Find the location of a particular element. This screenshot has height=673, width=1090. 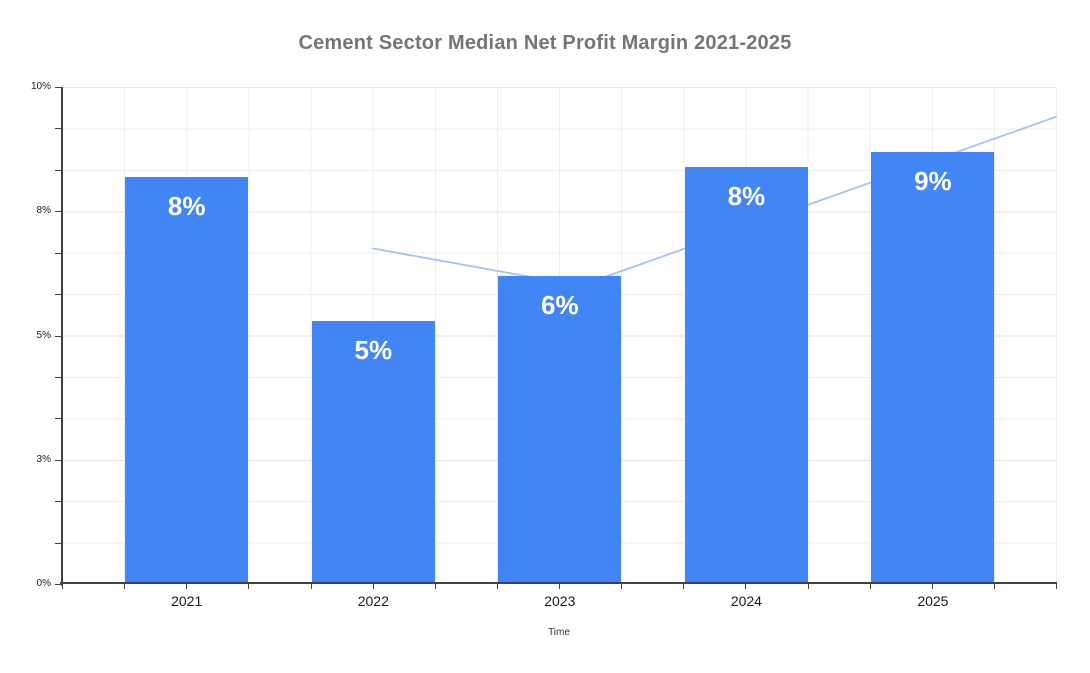

y-axis-labels: 10% 8% 5% 3% 0% is located at coordinates (28, 335).